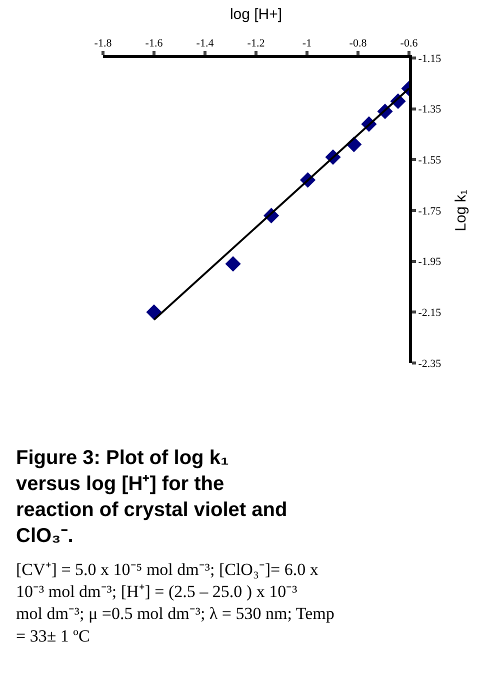 This screenshot has height=680, width=482. Describe the element at coordinates (430, 364) in the screenshot. I see `y-tick-label: -2.35` at that location.